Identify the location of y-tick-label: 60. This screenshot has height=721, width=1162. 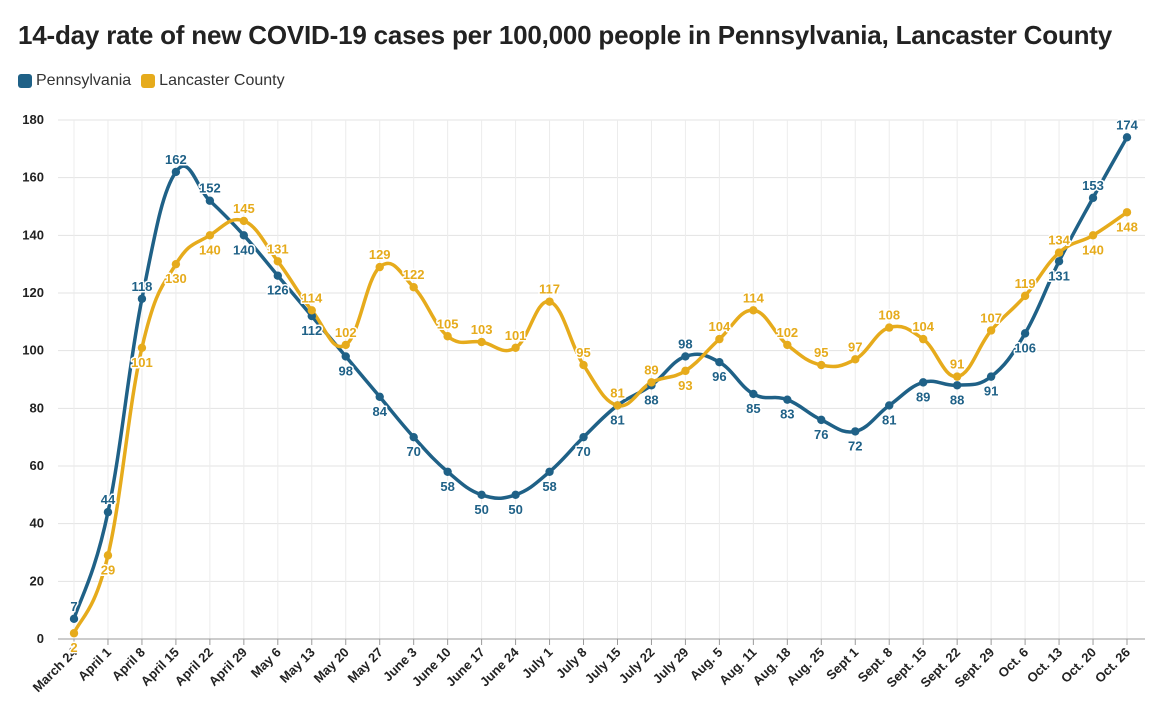
(37, 465).